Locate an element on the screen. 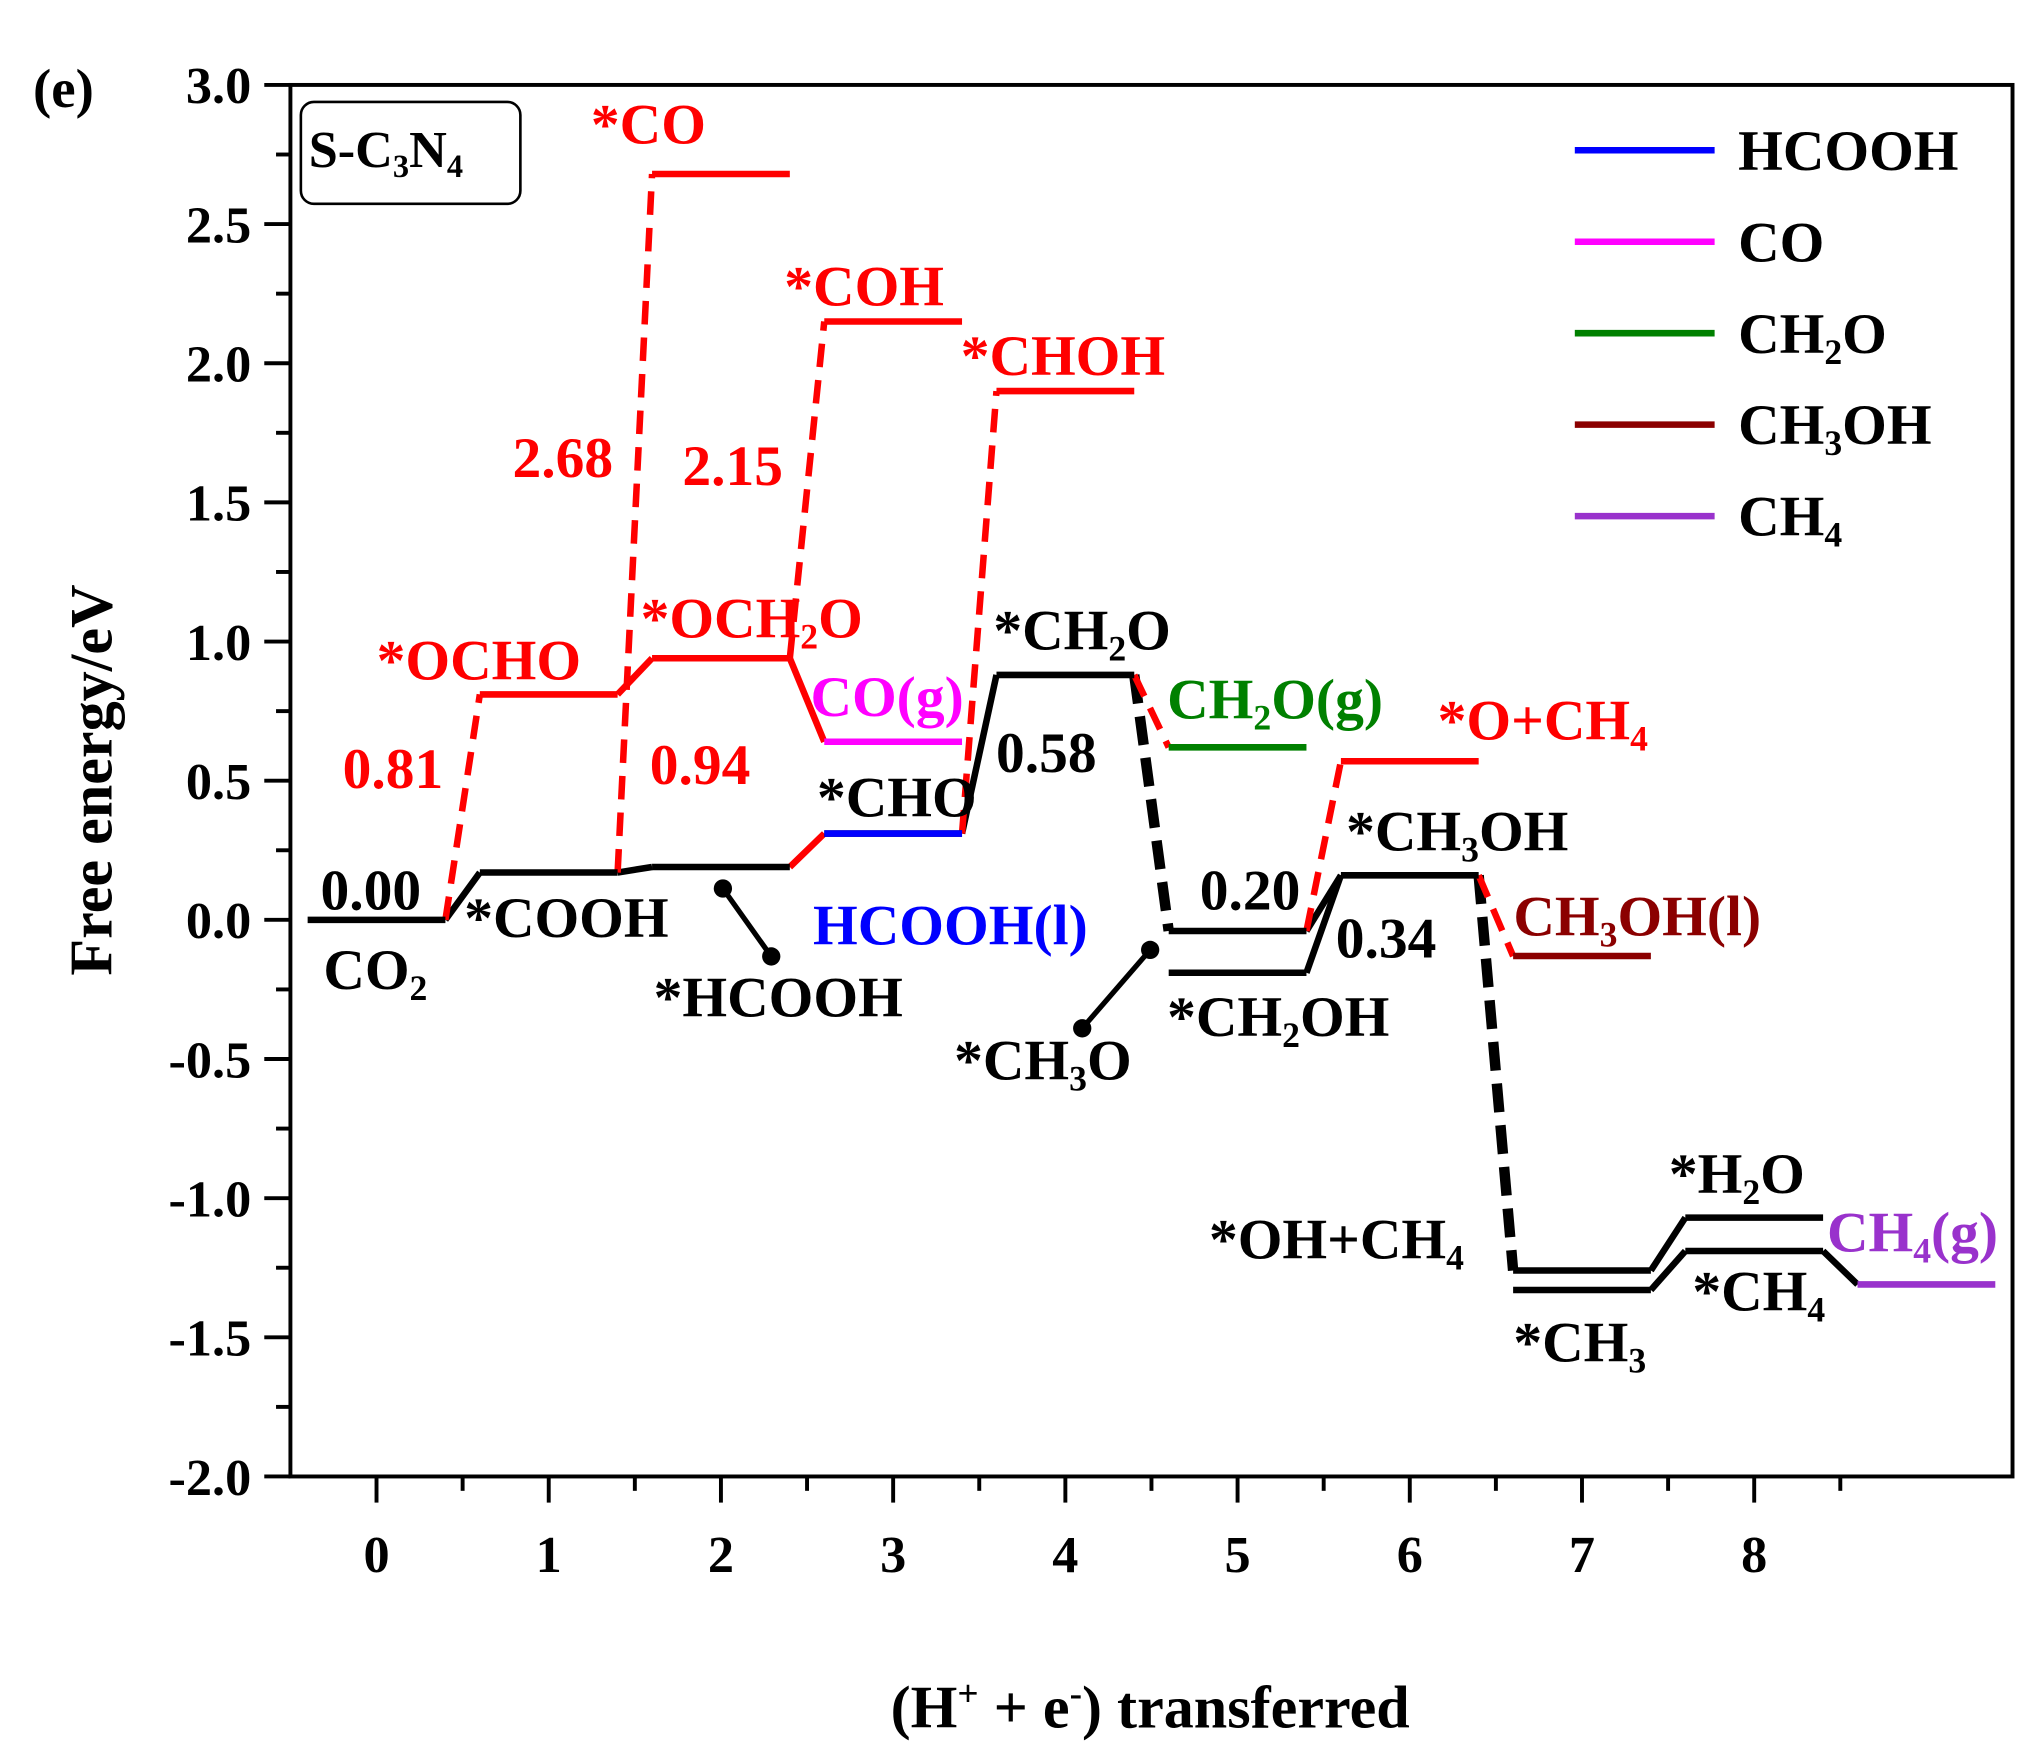  y-tick-label: 1.0 is located at coordinates (218, 643).